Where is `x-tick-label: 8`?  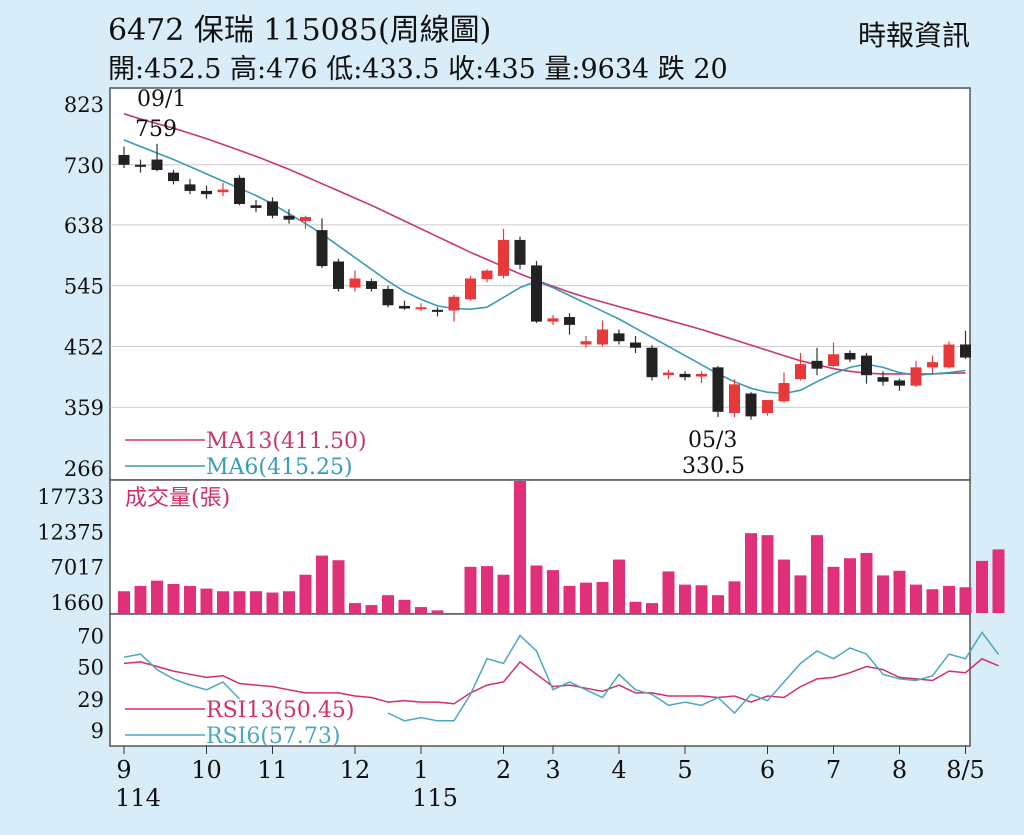
x-tick-label: 8 is located at coordinates (899, 770).